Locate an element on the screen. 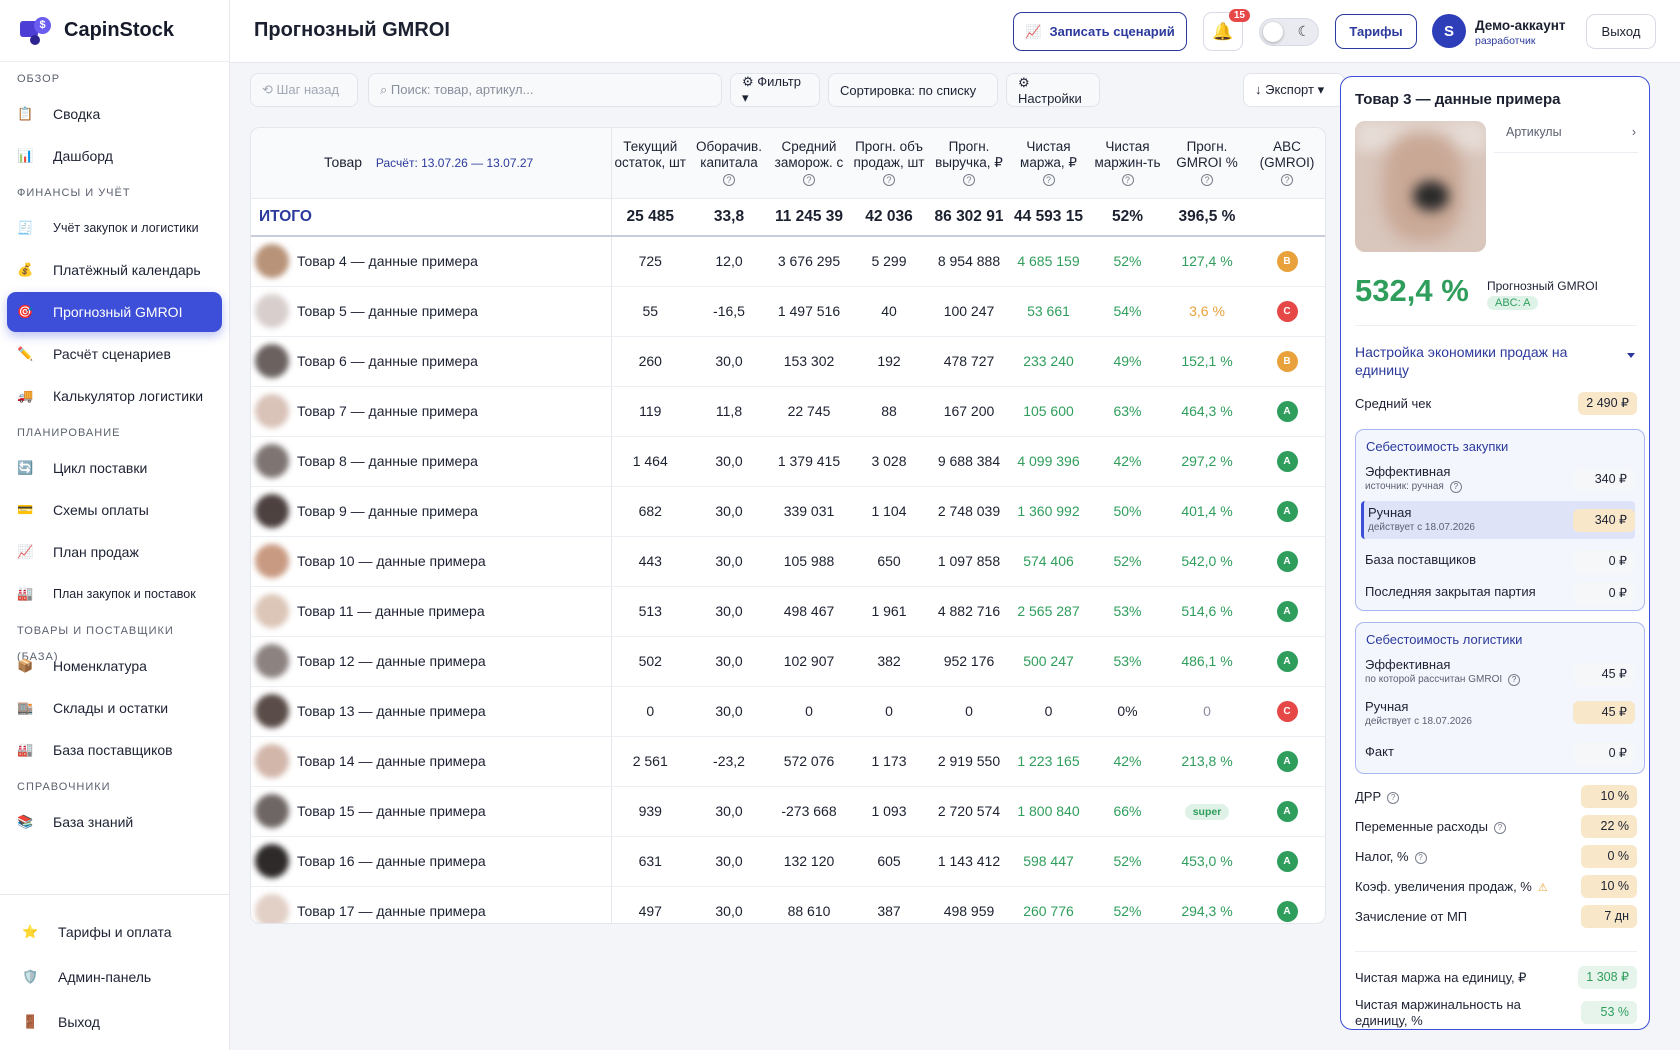  sidebar-item-2-1: 🎯 Прогнозный GMROI is located at coordinates (114, 312).